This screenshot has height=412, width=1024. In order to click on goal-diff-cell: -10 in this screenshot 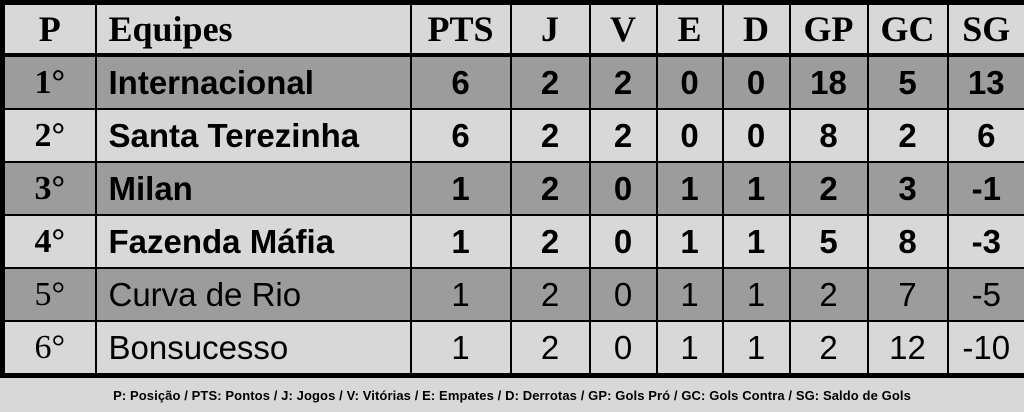, I will do `click(985, 348)`.